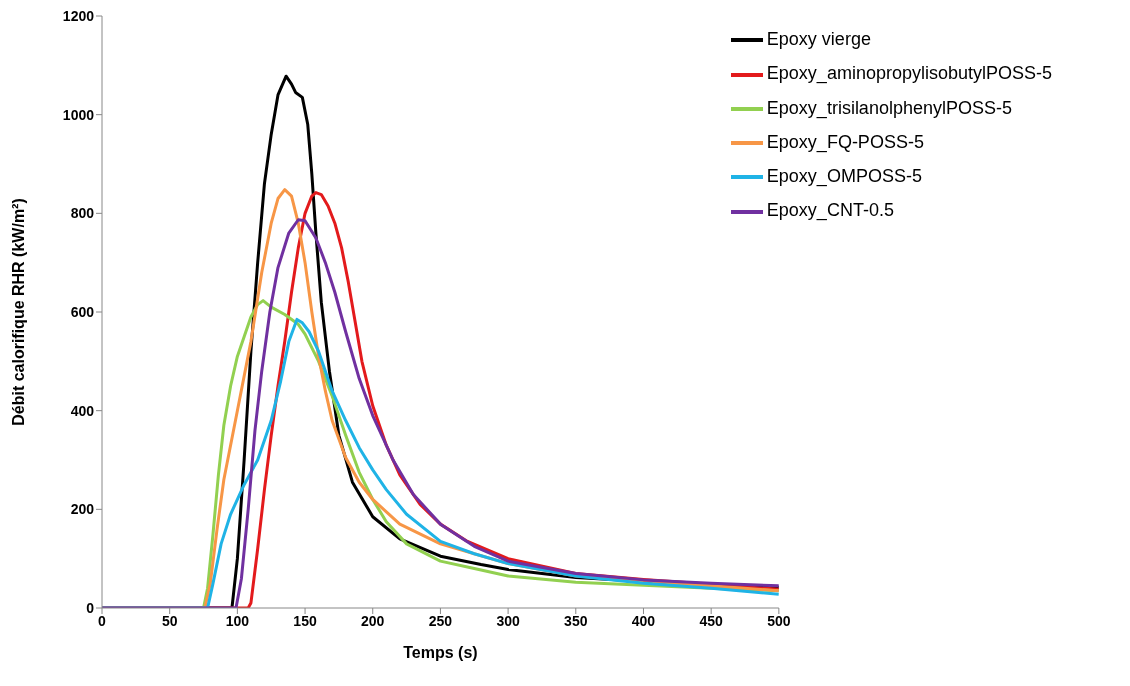 The width and height of the screenshot is (1130, 686). Describe the element at coordinates (169, 620) in the screenshot. I see `x-tick-label: 50` at that location.